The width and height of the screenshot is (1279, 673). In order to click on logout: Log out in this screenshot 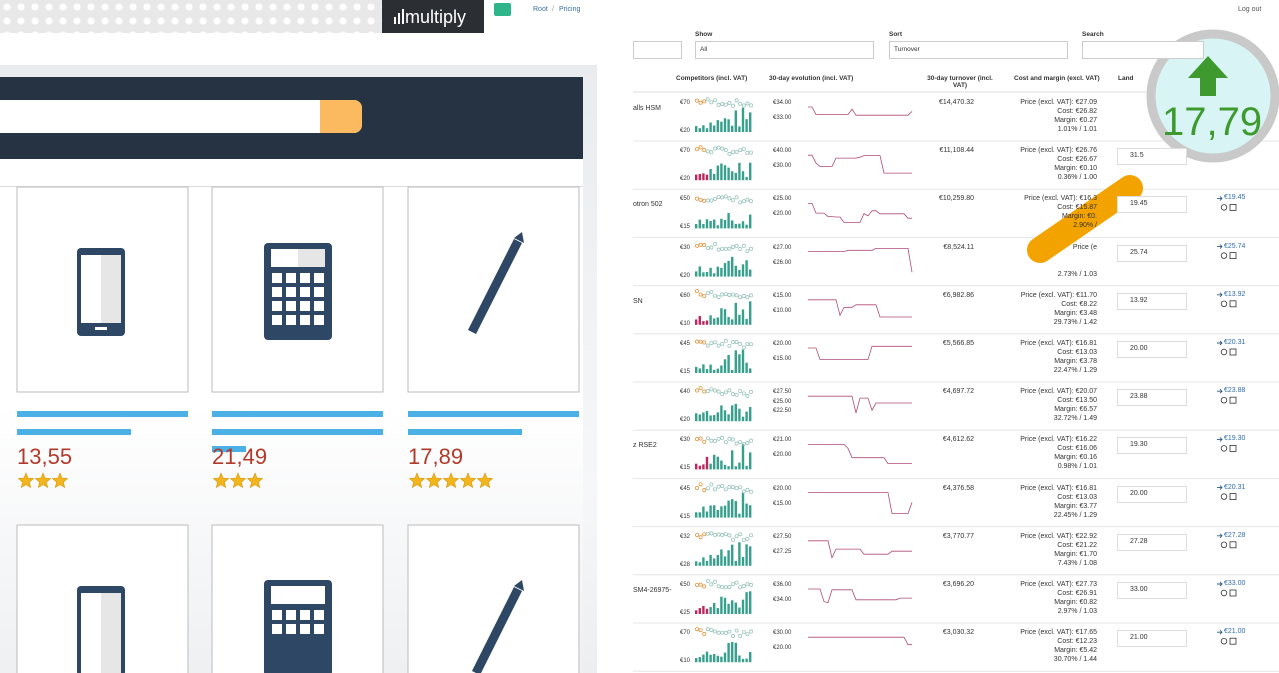, I will do `click(1250, 9)`.